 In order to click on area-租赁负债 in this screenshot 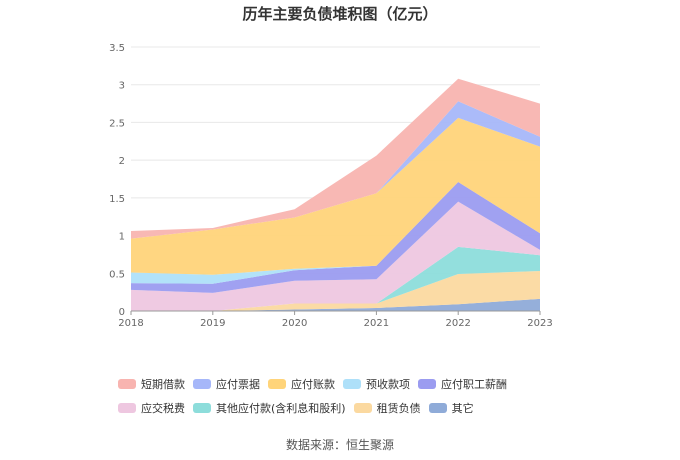, I will do `click(335, 291)`.